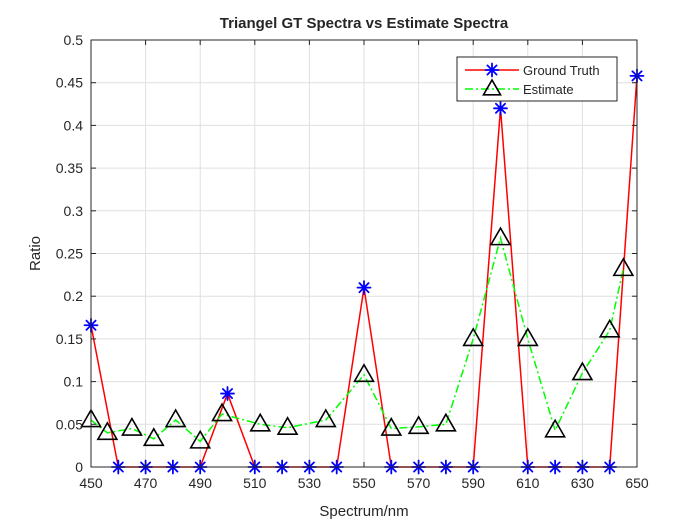  What do you see at coordinates (363, 511) in the screenshot?
I see `x-axis-label: Spectrum/nm` at bounding box center [363, 511].